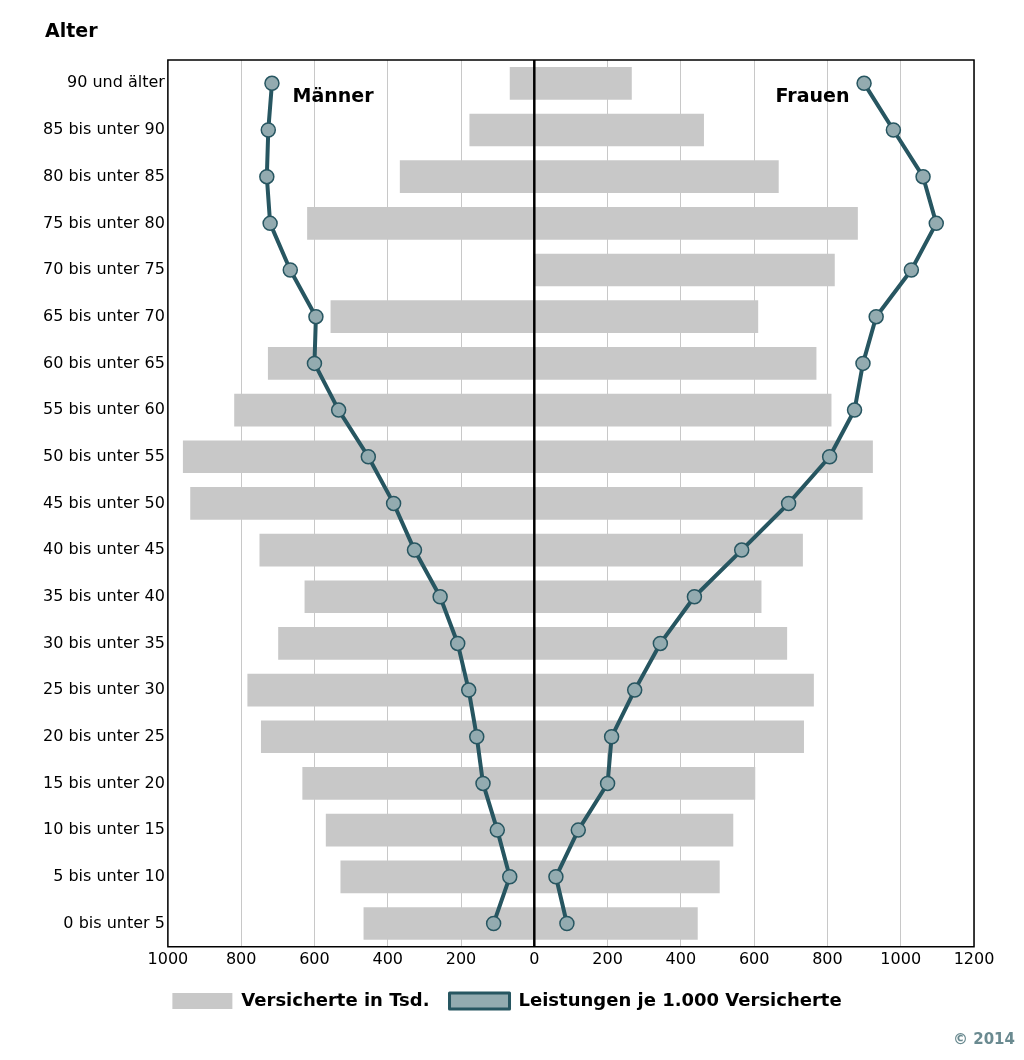 Image resolution: width=1024 pixels, height=1060 pixels. I want to click on y-tick-label: 50 bis unter 55, so click(104, 455).